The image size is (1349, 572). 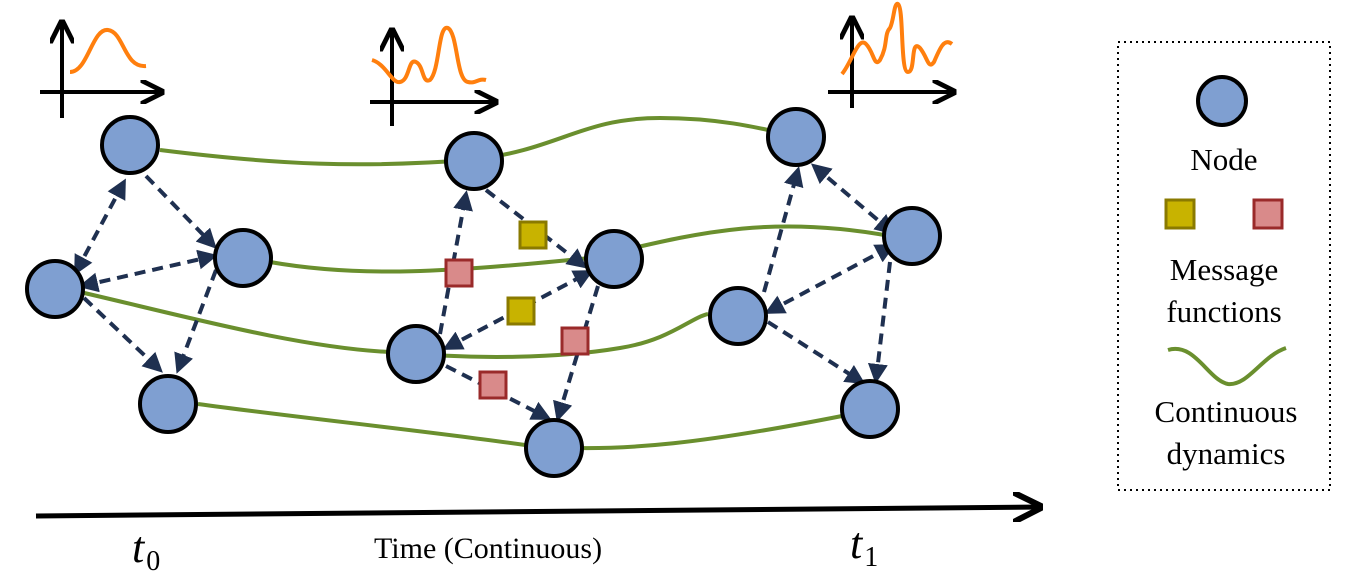 What do you see at coordinates (1222, 101) in the screenshot?
I see `node-icon` at bounding box center [1222, 101].